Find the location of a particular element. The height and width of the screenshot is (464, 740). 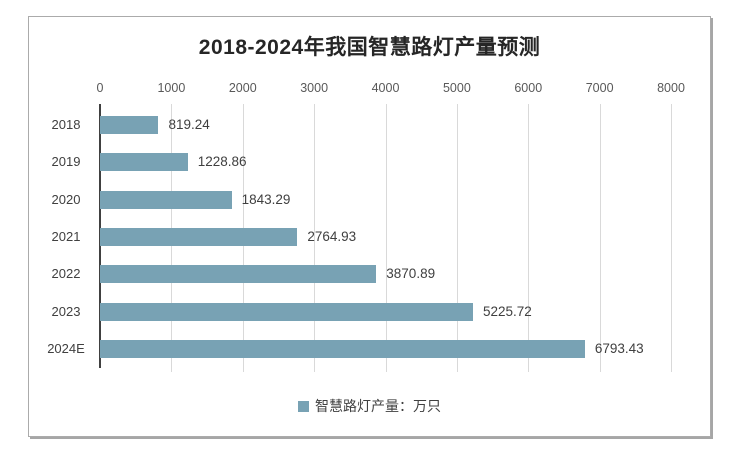

bar-value-label: 3870.89 is located at coordinates (411, 274).